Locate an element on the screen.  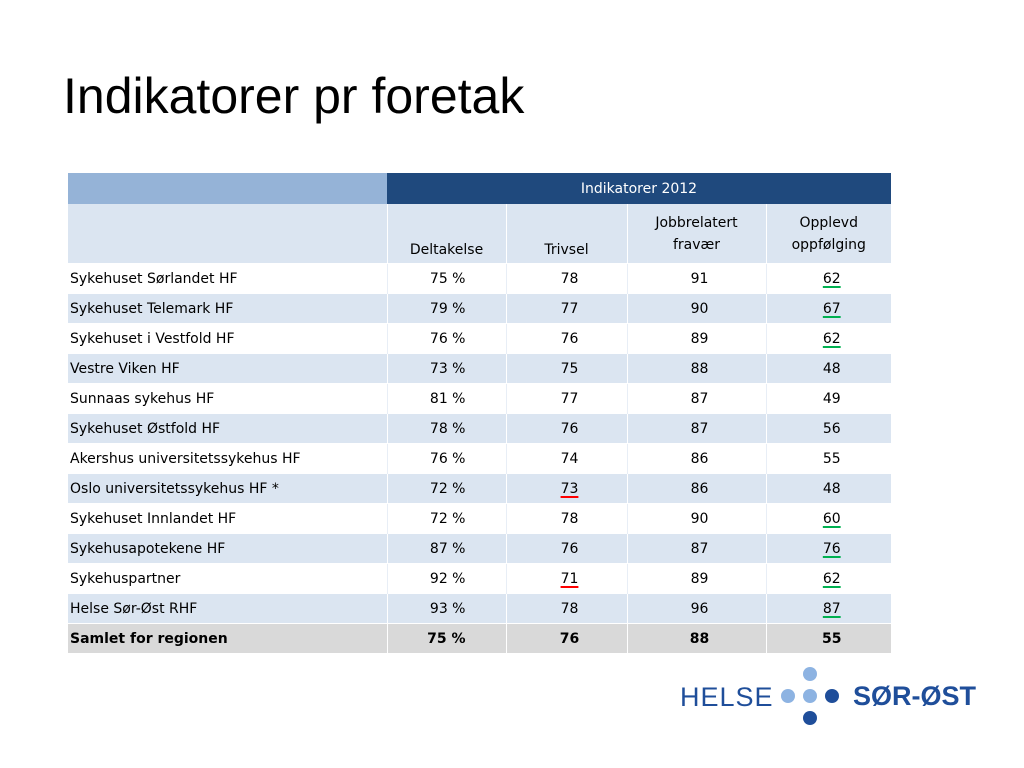
cell-trivsel-value: 74 is located at coordinates (569, 458).